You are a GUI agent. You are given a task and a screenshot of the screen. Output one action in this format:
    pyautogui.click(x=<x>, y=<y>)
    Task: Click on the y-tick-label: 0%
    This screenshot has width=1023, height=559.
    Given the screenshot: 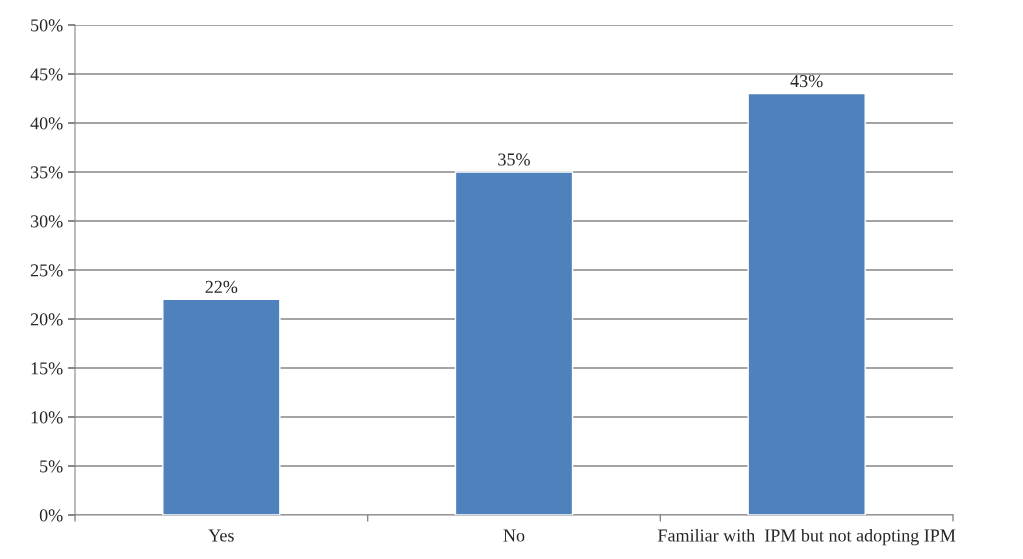 What is the action you would take?
    pyautogui.click(x=51, y=515)
    